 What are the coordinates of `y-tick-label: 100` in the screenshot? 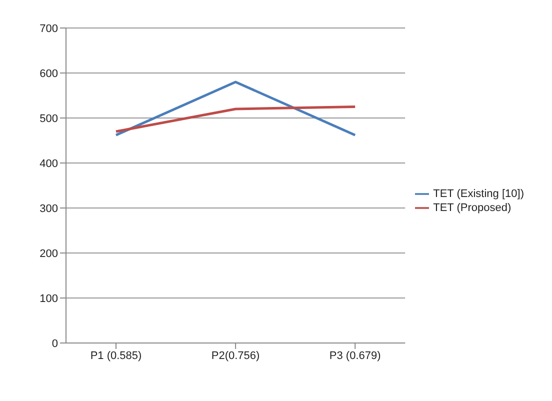 It's located at (49, 298).